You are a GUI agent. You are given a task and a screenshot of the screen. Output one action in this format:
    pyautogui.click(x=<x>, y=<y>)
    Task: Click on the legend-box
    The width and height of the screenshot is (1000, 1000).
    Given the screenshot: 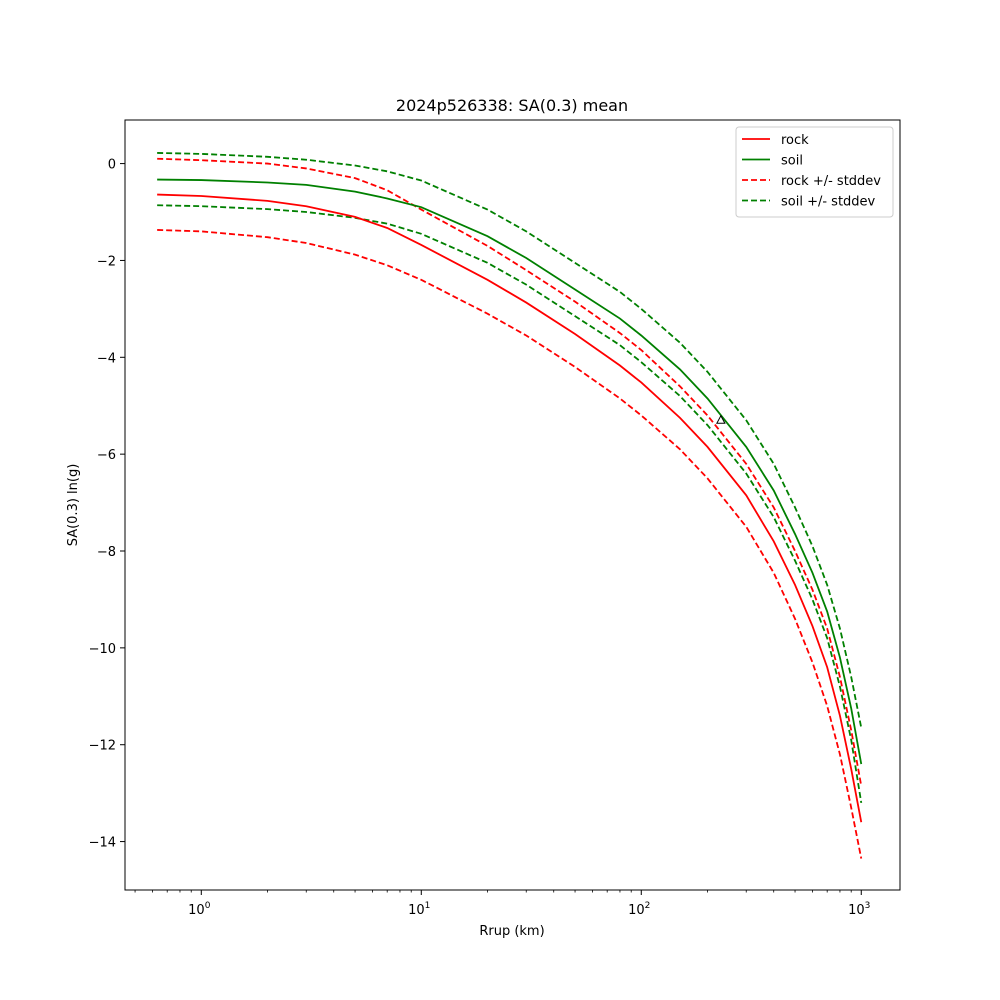 What is the action you would take?
    pyautogui.click(x=814, y=172)
    